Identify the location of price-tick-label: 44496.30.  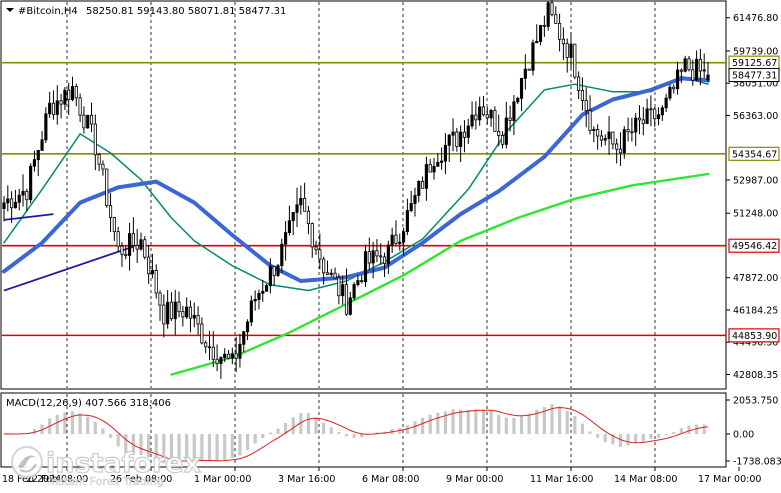
(755, 343).